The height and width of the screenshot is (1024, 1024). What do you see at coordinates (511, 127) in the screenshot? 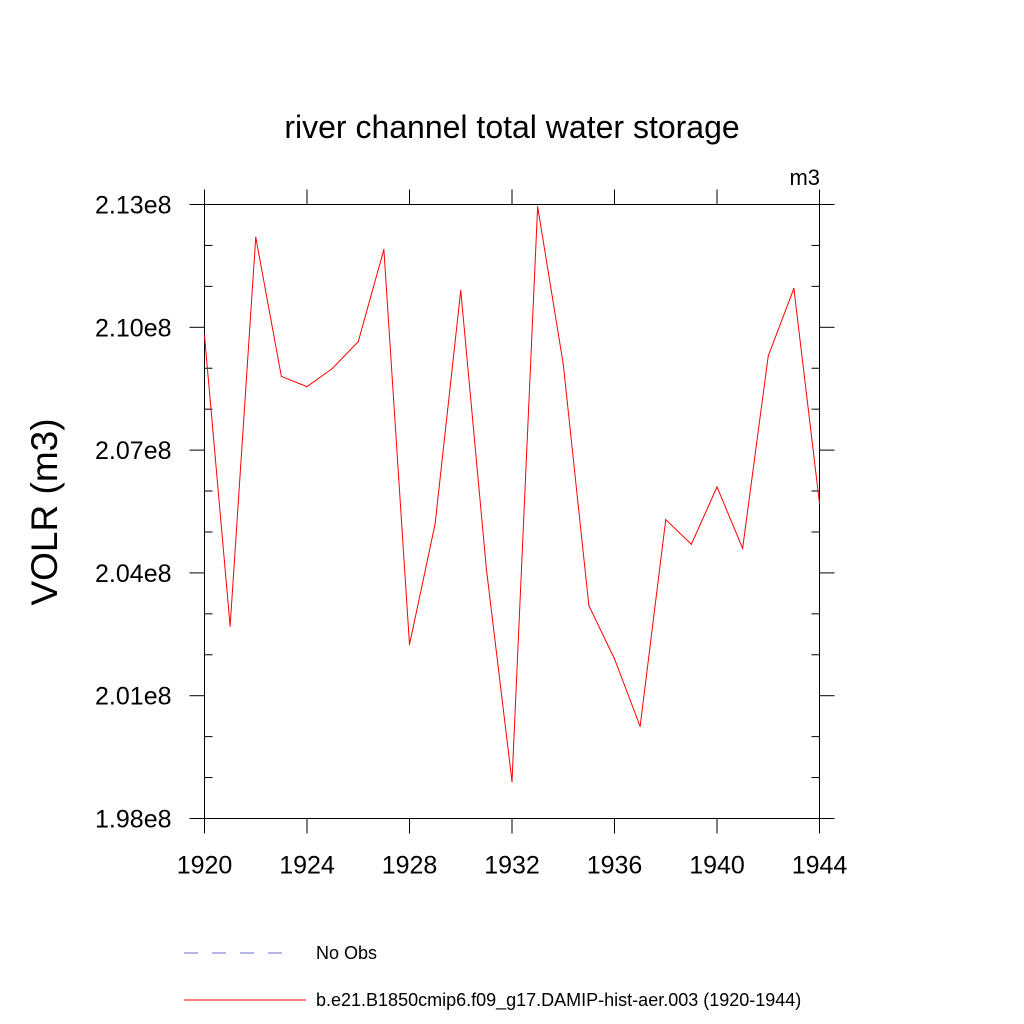
I see `chart-title: river channel total water storage` at bounding box center [511, 127].